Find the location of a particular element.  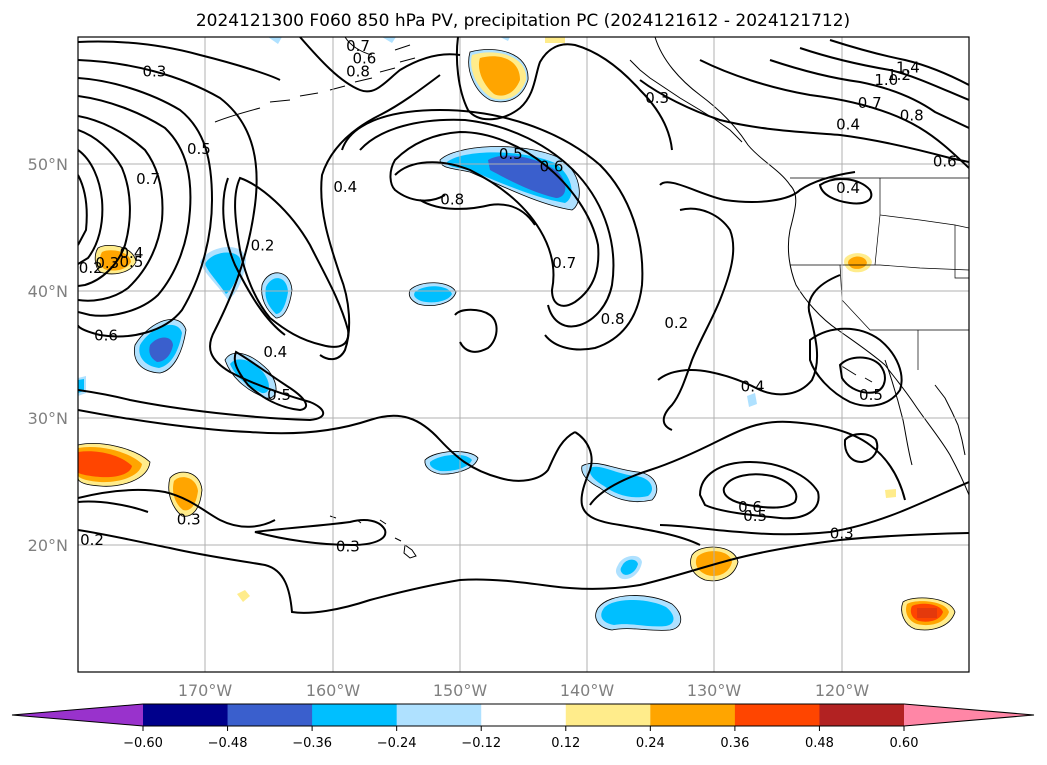

colorbar-tick-label: −0.48 is located at coordinates (228, 743).